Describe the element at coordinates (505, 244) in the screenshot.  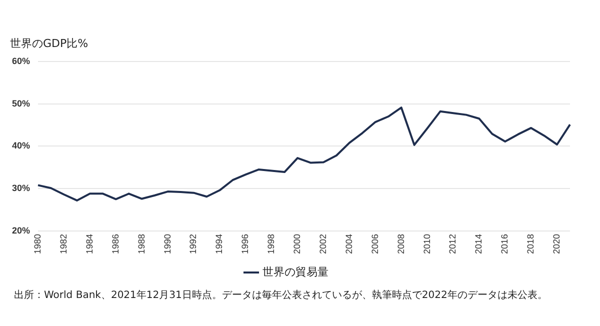
I see `x-tick-label: 2016` at that location.